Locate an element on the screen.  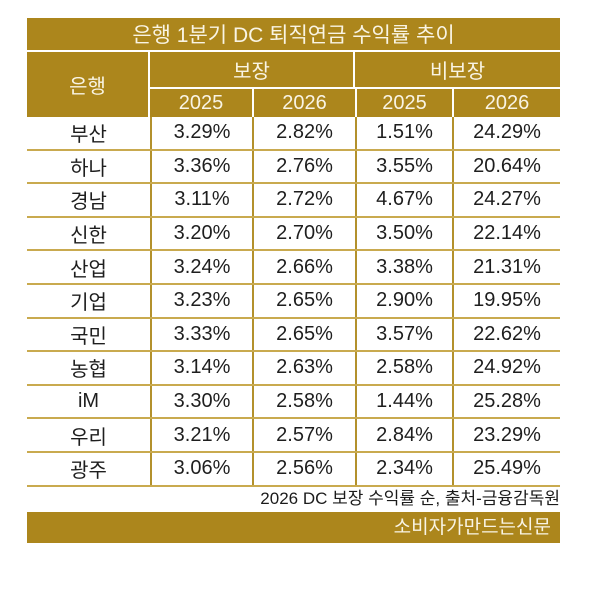
bank-cell: 광주 is located at coordinates (88, 471).